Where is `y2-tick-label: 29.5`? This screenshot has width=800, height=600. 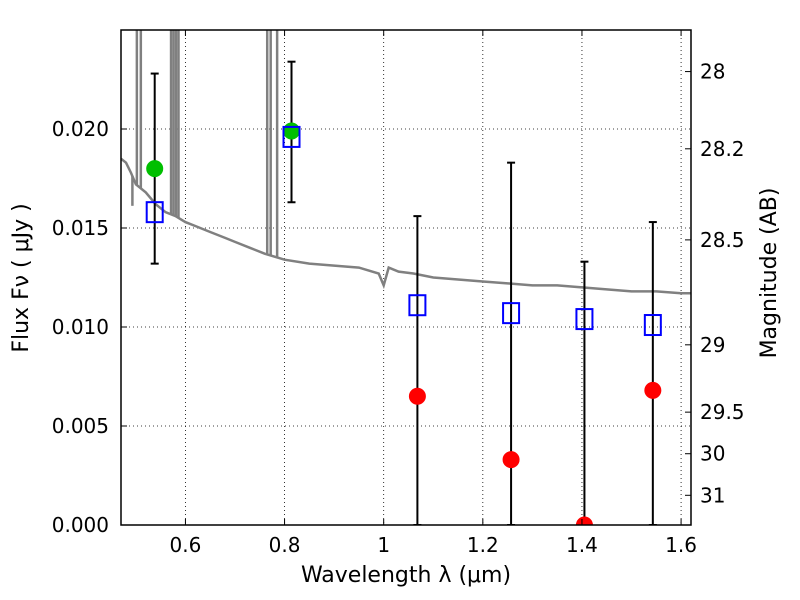 y2-tick-label: 29.5 is located at coordinates (722, 412).